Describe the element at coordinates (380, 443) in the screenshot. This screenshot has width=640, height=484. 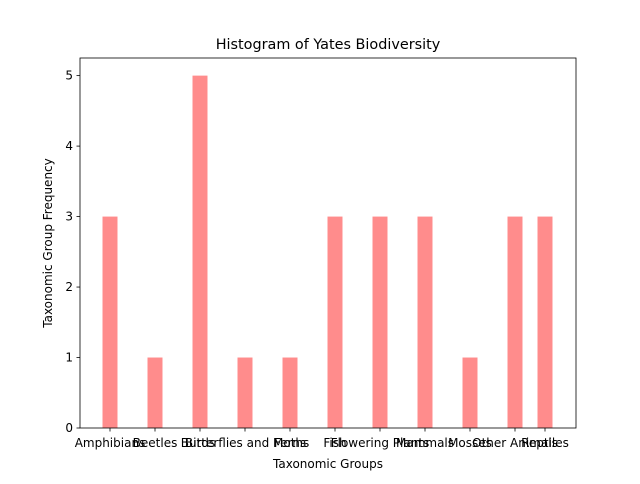
I see `x-tick-label: Flowering Plants` at that location.